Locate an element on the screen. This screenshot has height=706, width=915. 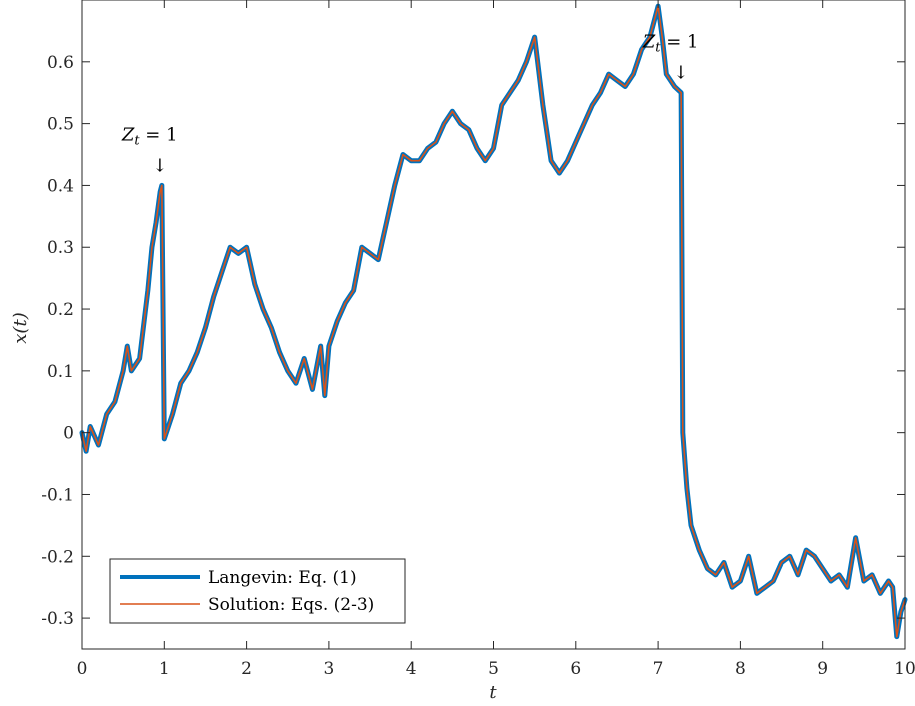
legend-box is located at coordinates (257, 591).